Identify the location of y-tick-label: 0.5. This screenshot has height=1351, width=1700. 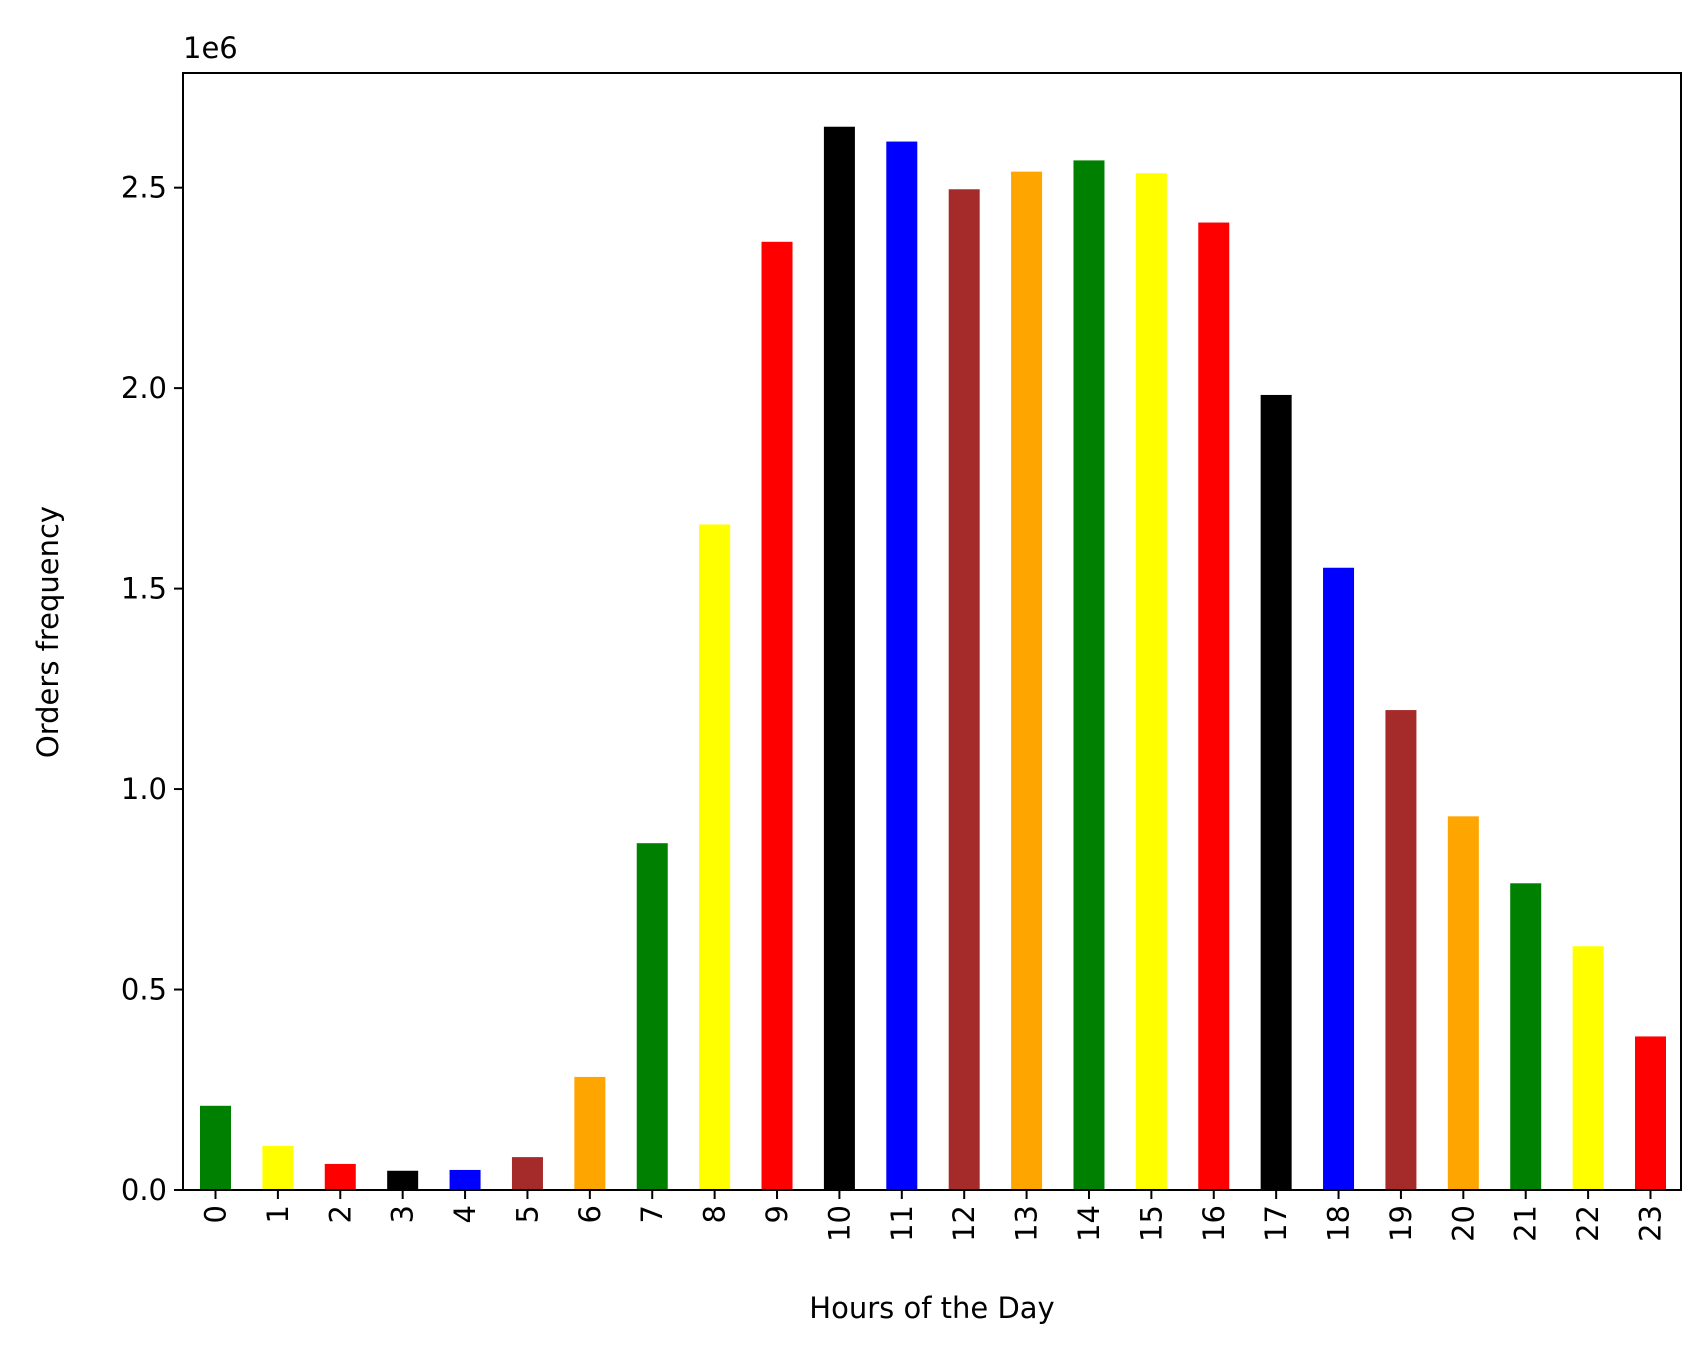
(144, 990).